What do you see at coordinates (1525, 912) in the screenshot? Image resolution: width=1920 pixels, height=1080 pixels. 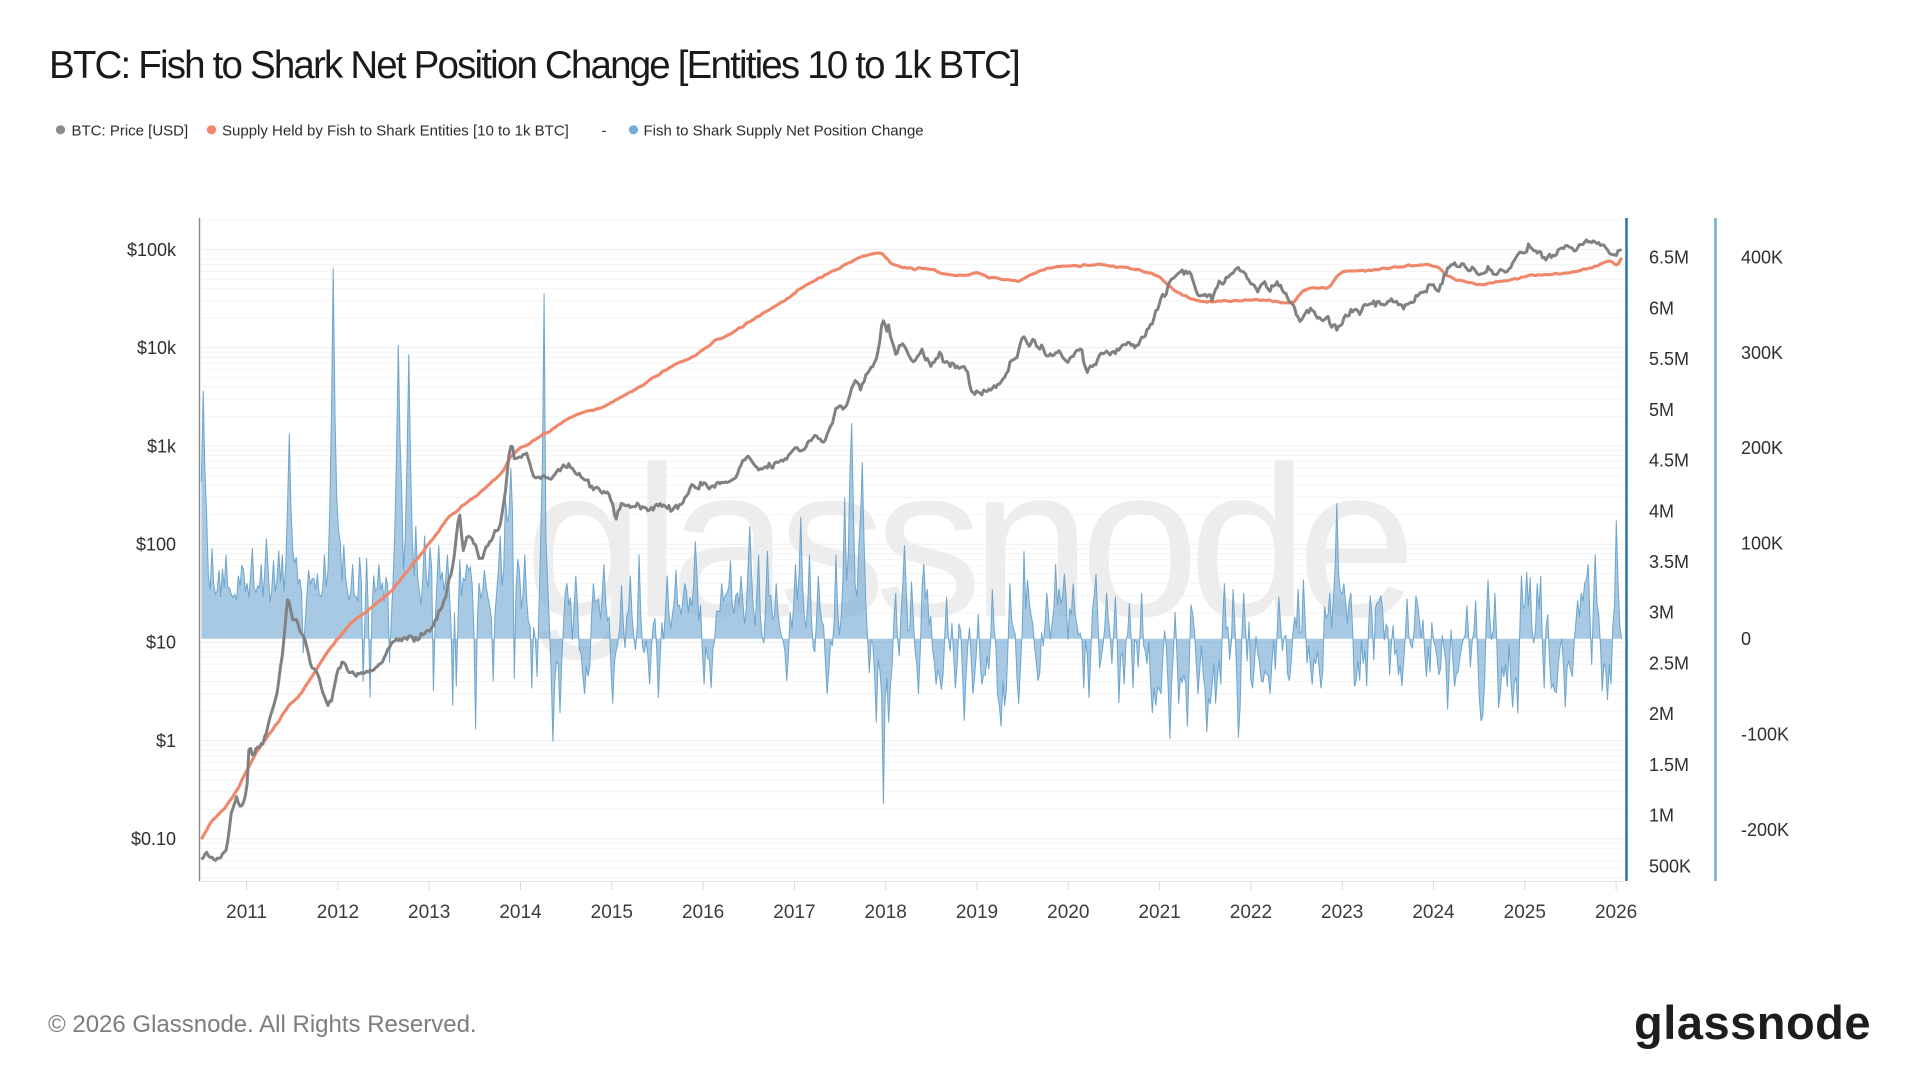 I see `svg-text: 2025` at bounding box center [1525, 912].